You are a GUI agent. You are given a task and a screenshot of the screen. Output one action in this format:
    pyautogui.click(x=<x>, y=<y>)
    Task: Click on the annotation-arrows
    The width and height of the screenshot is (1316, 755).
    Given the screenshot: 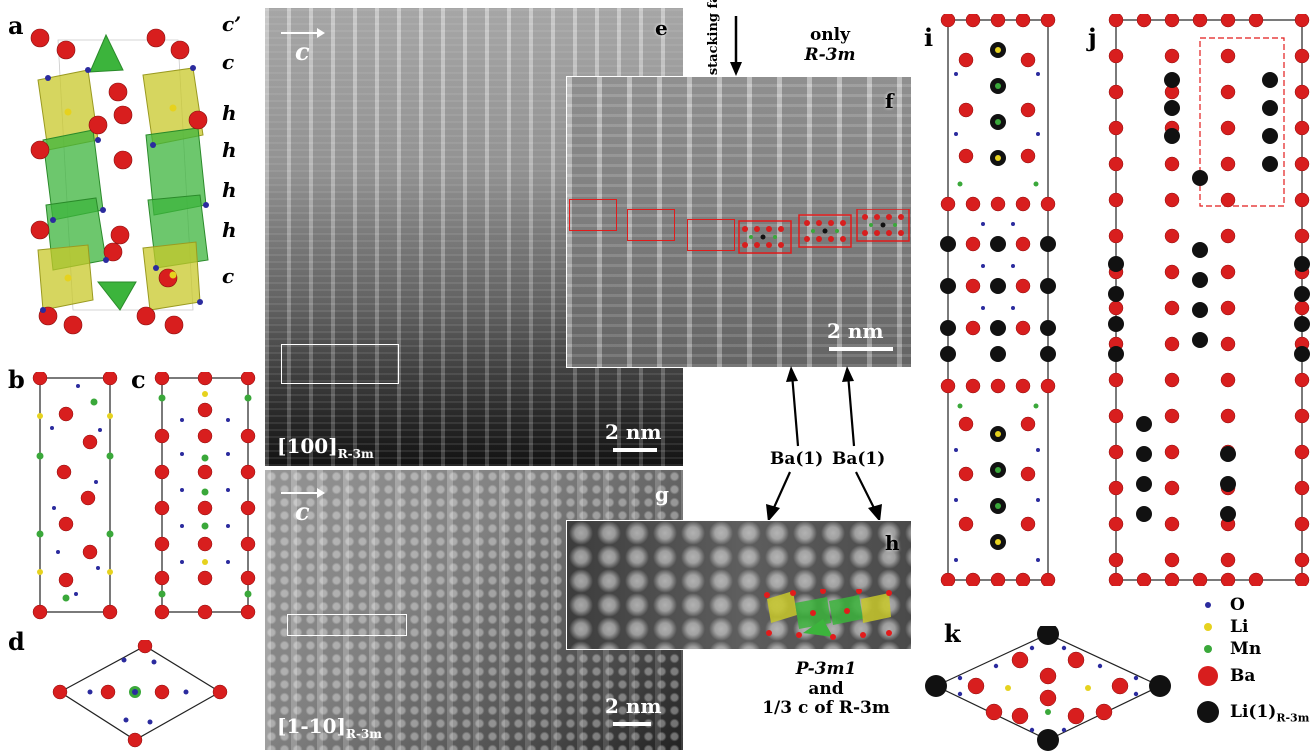 What is the action you would take?
    pyautogui.click(x=824, y=444)
    